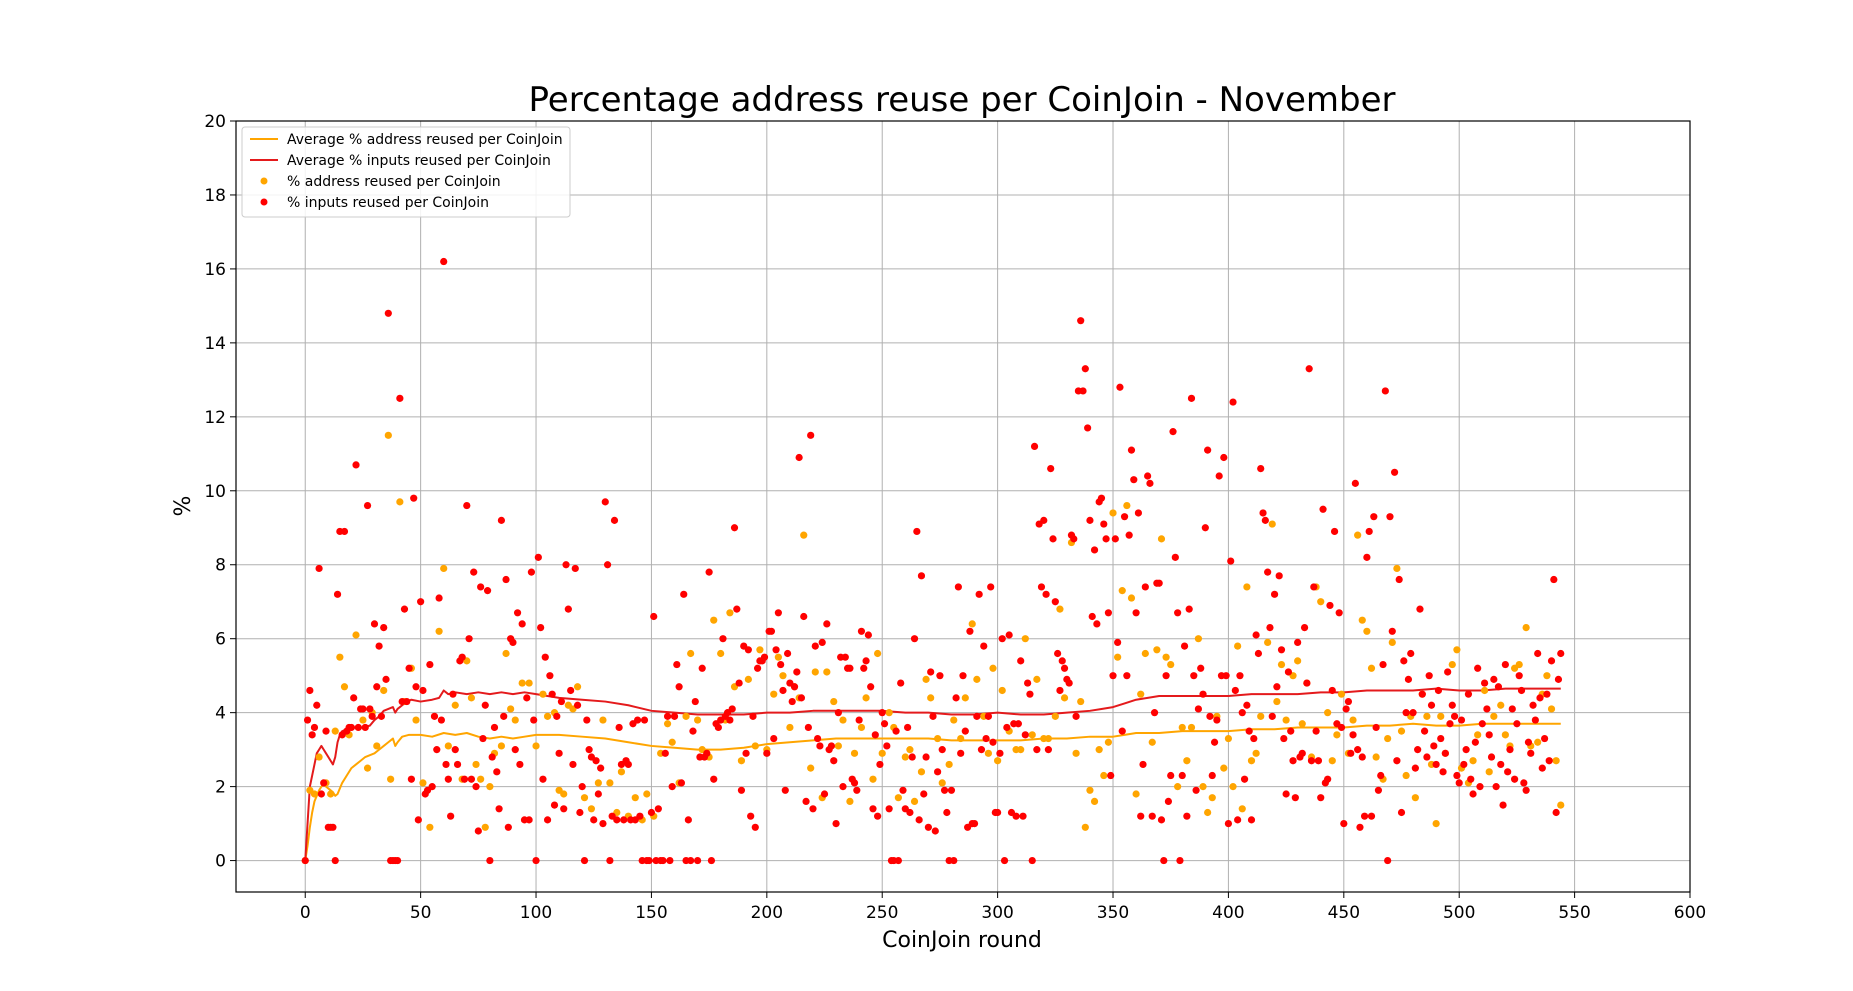  Describe the element at coordinates (305, 913) in the screenshot. I see `x-tick-label: 0` at that location.